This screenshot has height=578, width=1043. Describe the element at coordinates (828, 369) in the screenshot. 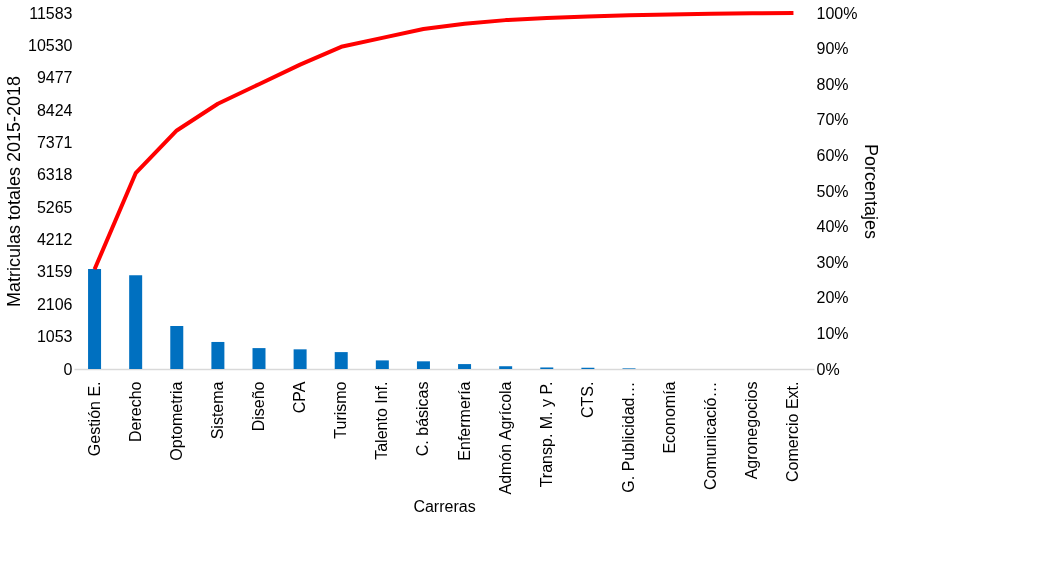

I see `y2-tick-label: 0%` at that location.